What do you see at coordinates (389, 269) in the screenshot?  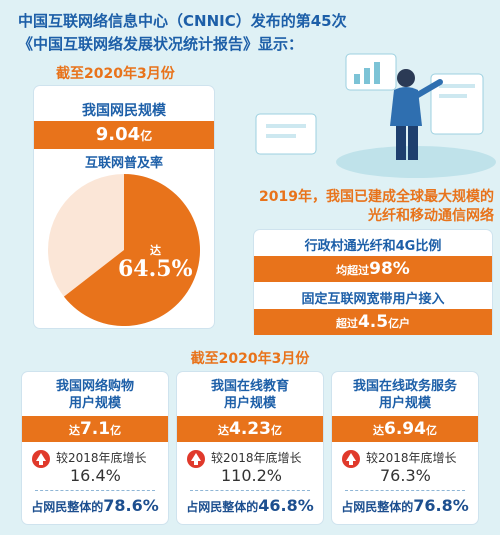 I see `village-coverage-value: 98%` at bounding box center [389, 269].